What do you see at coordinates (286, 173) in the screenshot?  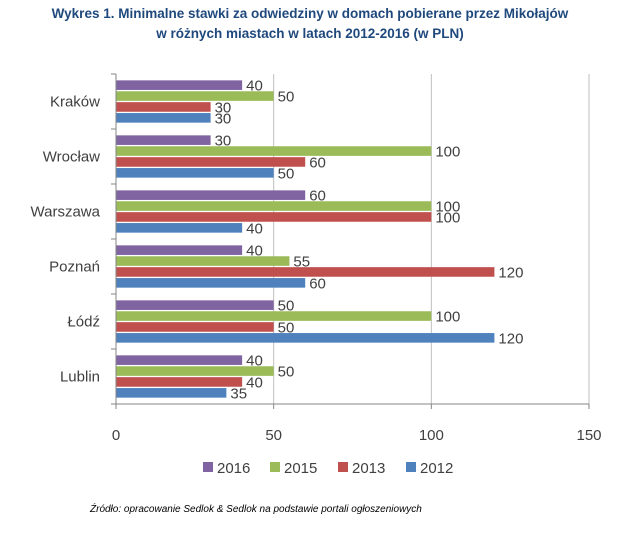 I see `data-label-wroclaw-2012: 50` at bounding box center [286, 173].